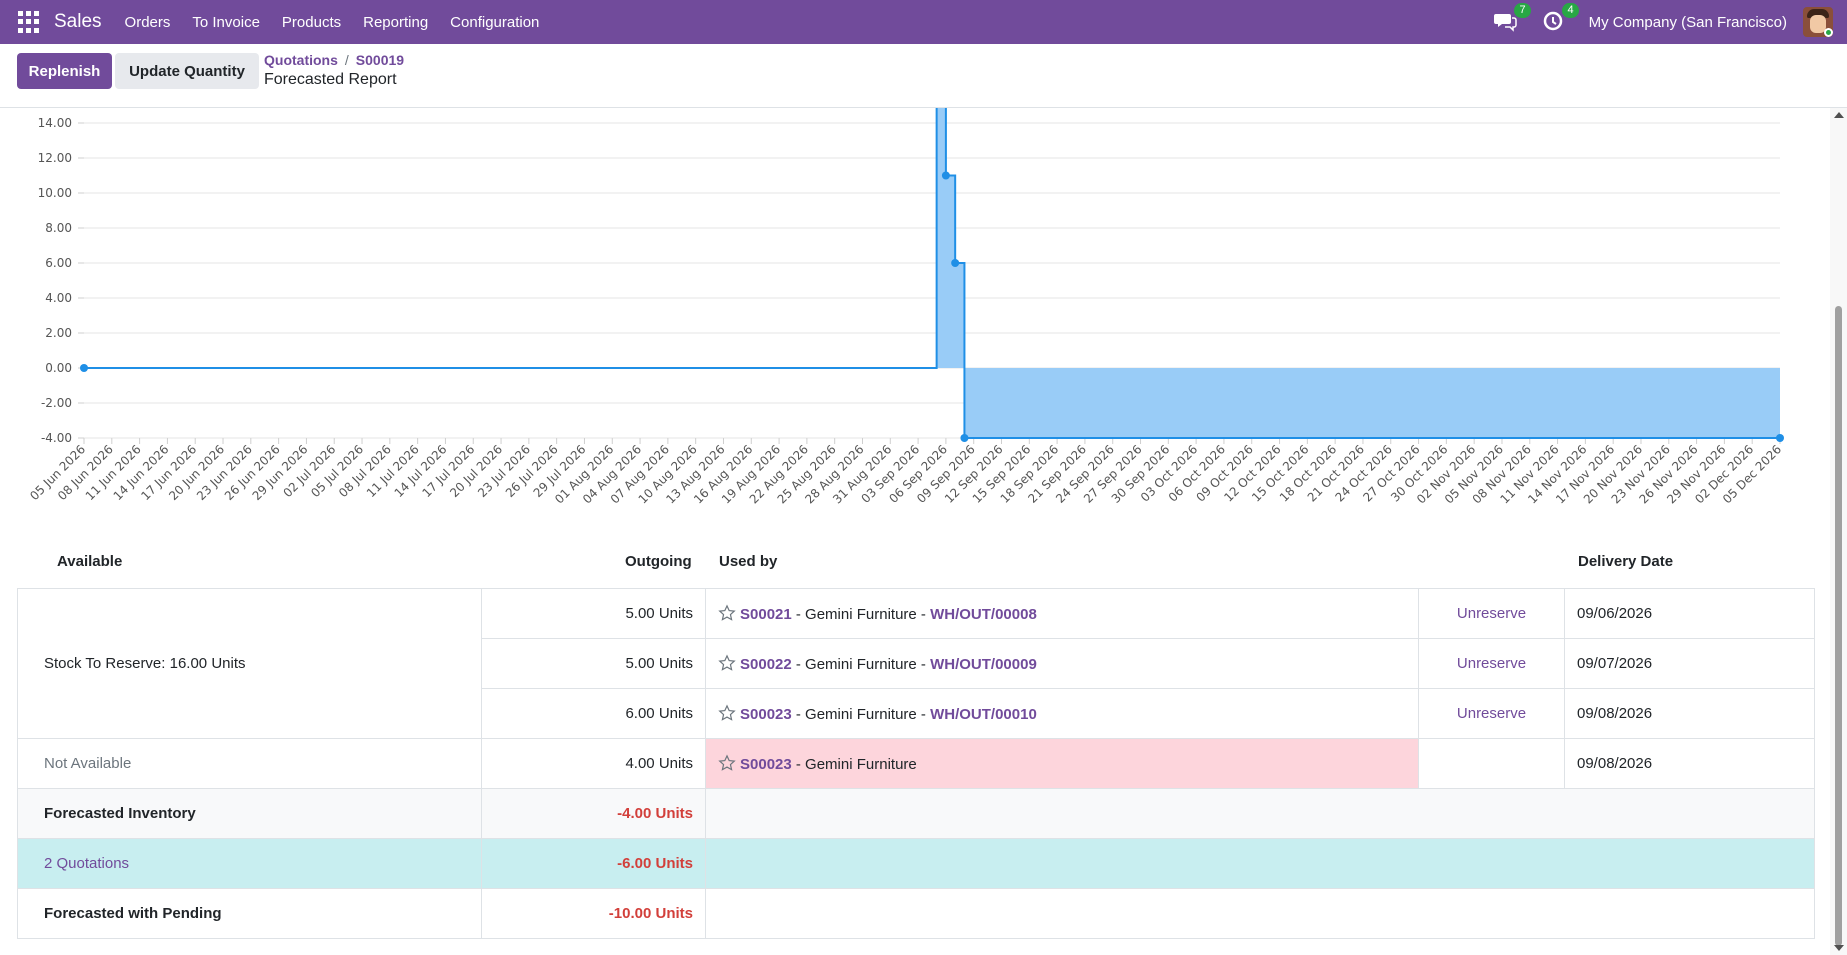  I want to click on breadcrumb-s00019: S00019, so click(380, 60).